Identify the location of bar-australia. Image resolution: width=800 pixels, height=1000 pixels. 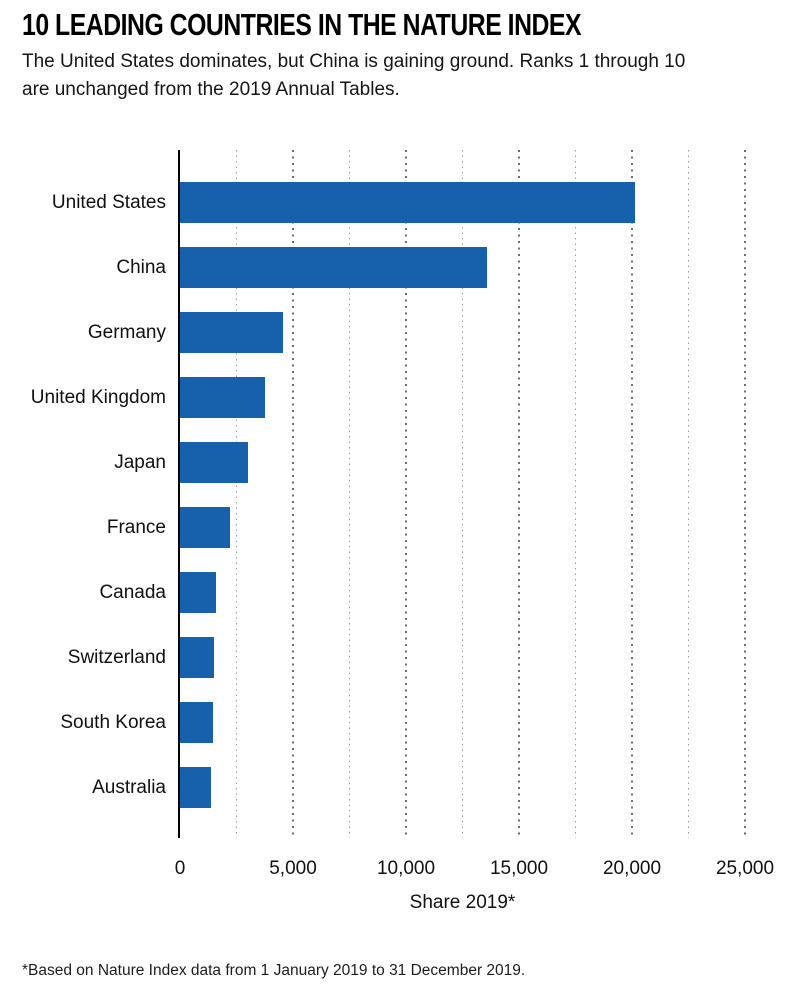
(195, 787).